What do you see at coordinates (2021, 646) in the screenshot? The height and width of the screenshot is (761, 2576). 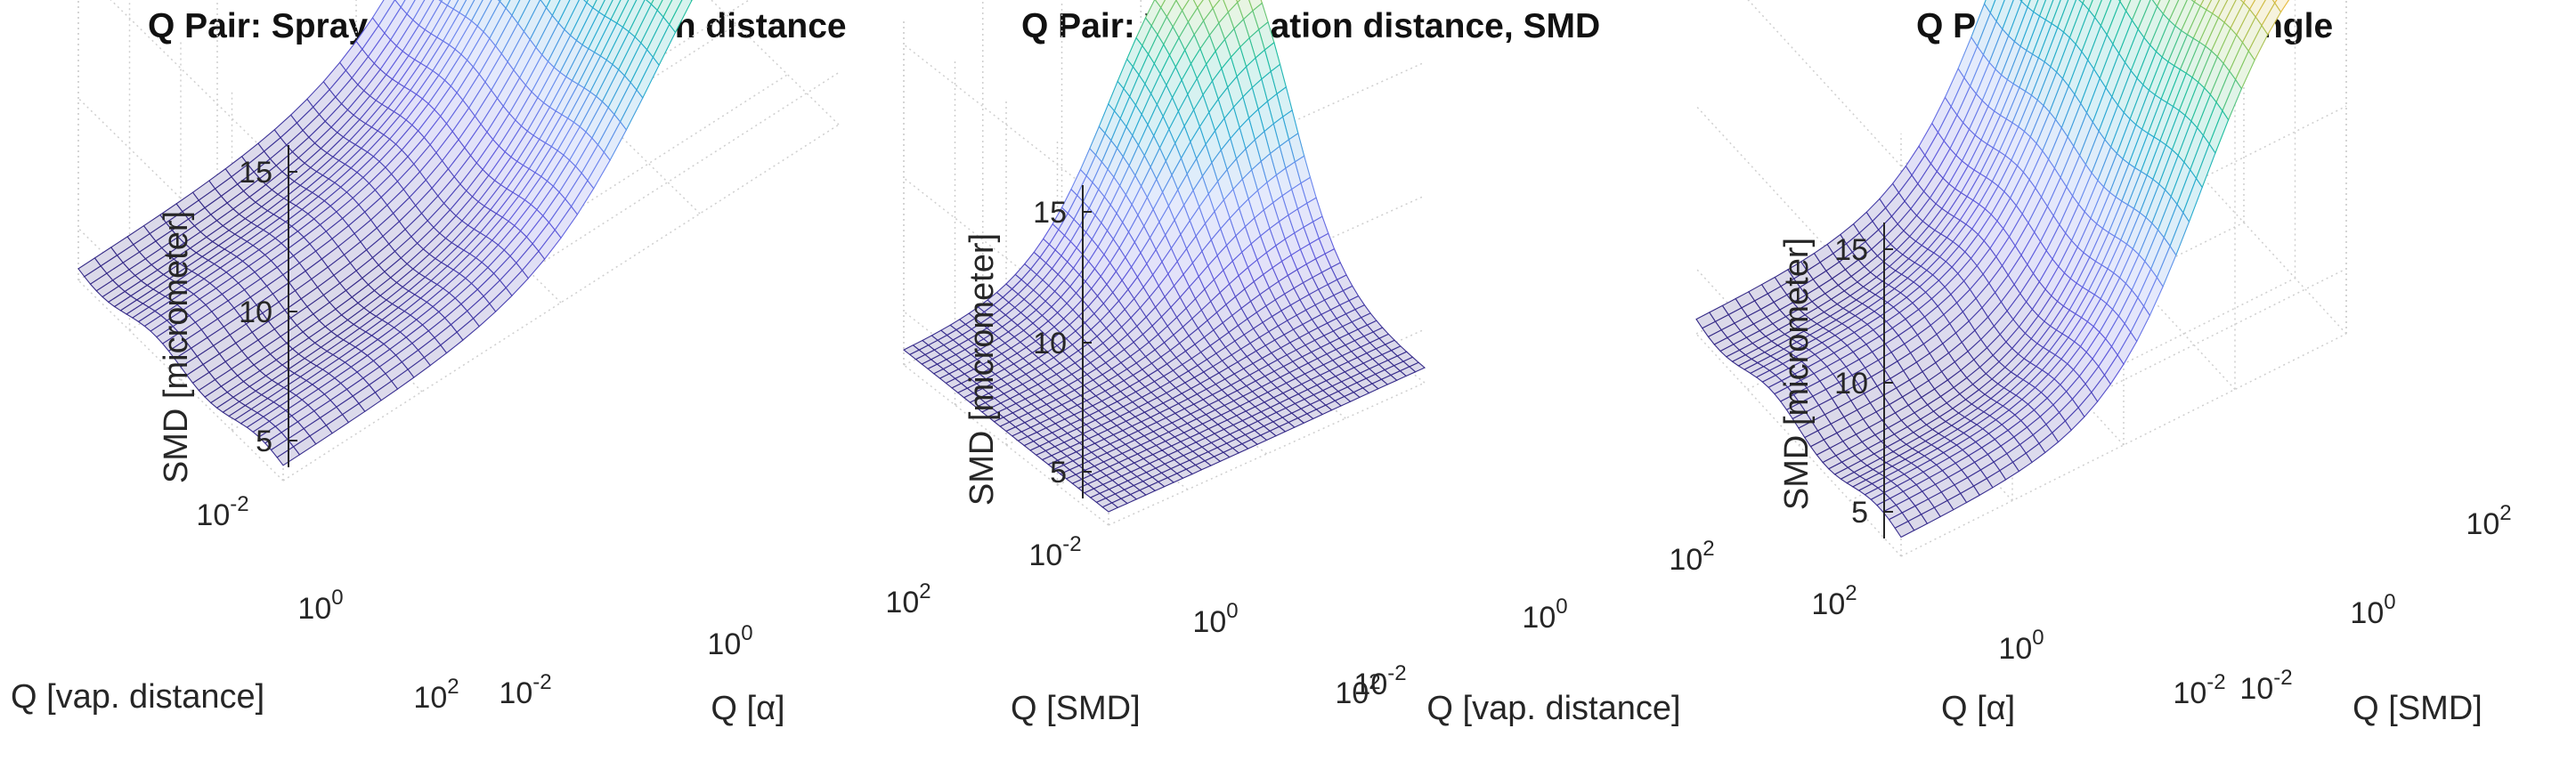 I see `panel-3-ytick: 10⁰` at bounding box center [2021, 646].